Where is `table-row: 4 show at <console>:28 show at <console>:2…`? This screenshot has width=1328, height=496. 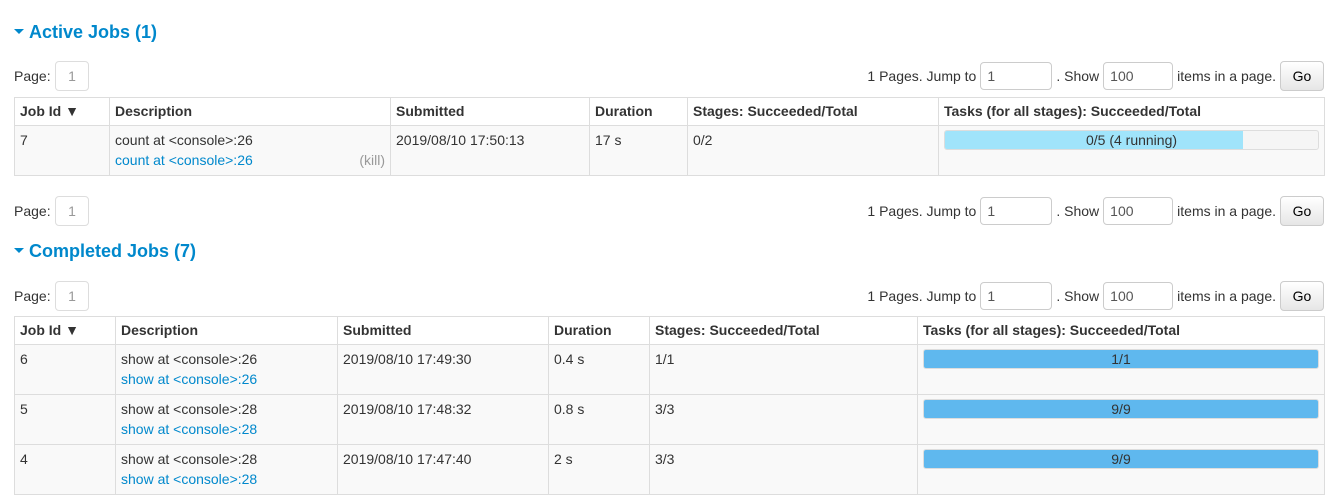 table-row: 4 show at <console>:28 show at <console>:2… is located at coordinates (669, 469).